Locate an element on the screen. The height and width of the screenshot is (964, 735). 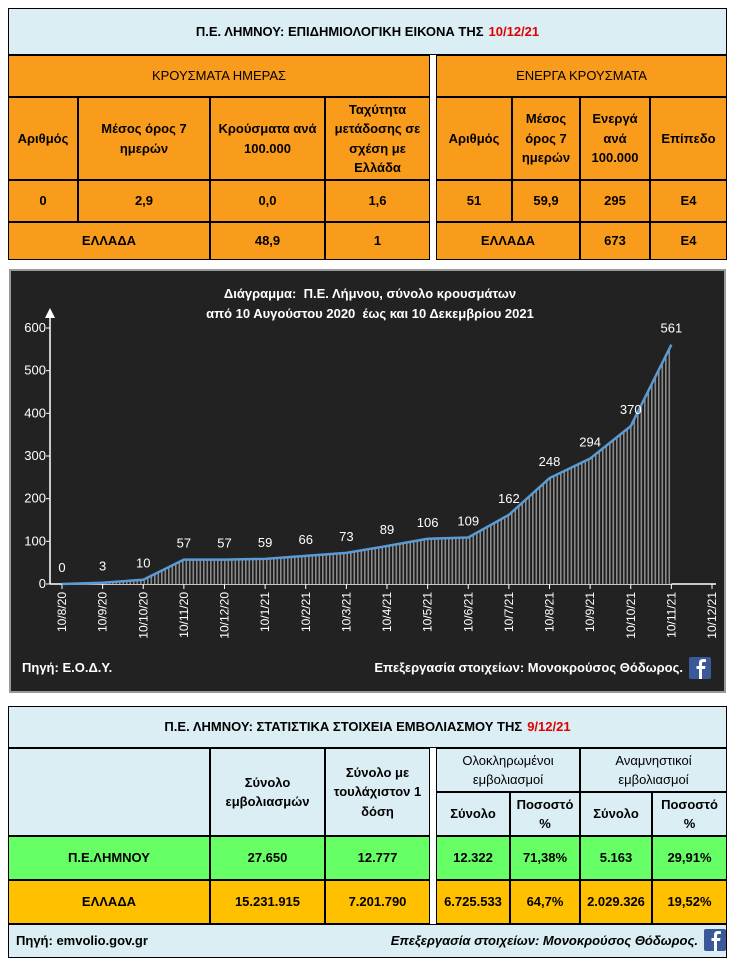
y-tick-label: 100 is located at coordinates (35, 540).